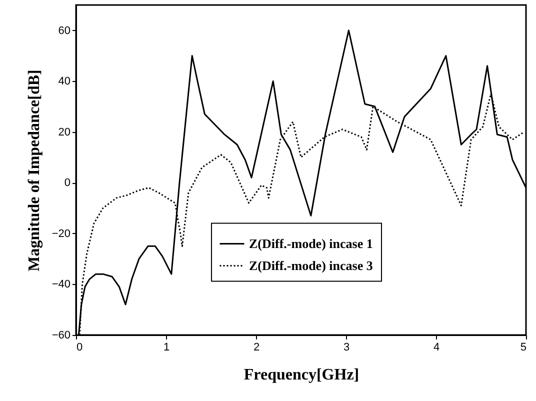 This screenshot has width=536, height=401. I want to click on x-tick-label: 0, so click(79, 348).